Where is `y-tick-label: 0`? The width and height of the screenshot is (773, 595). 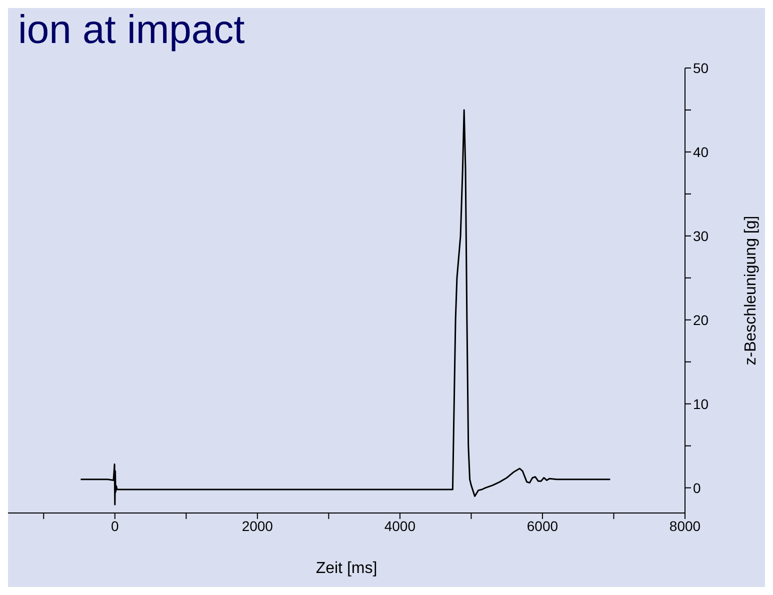 y-tick-label: 0 is located at coordinates (697, 488).